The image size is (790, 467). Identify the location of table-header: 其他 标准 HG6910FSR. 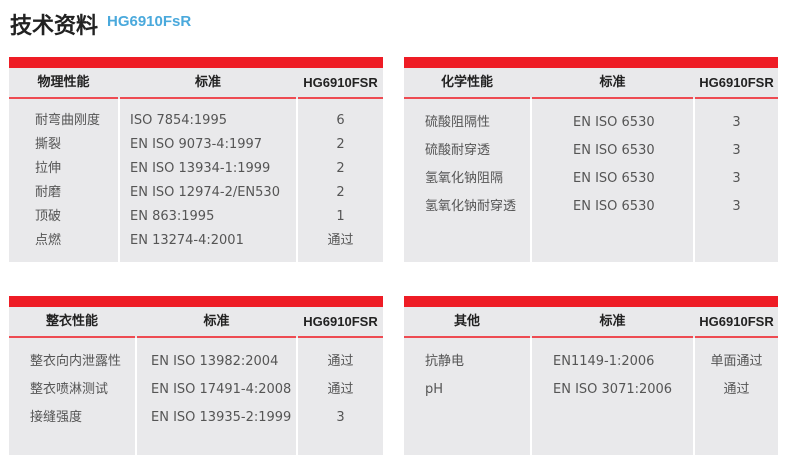
(591, 322).